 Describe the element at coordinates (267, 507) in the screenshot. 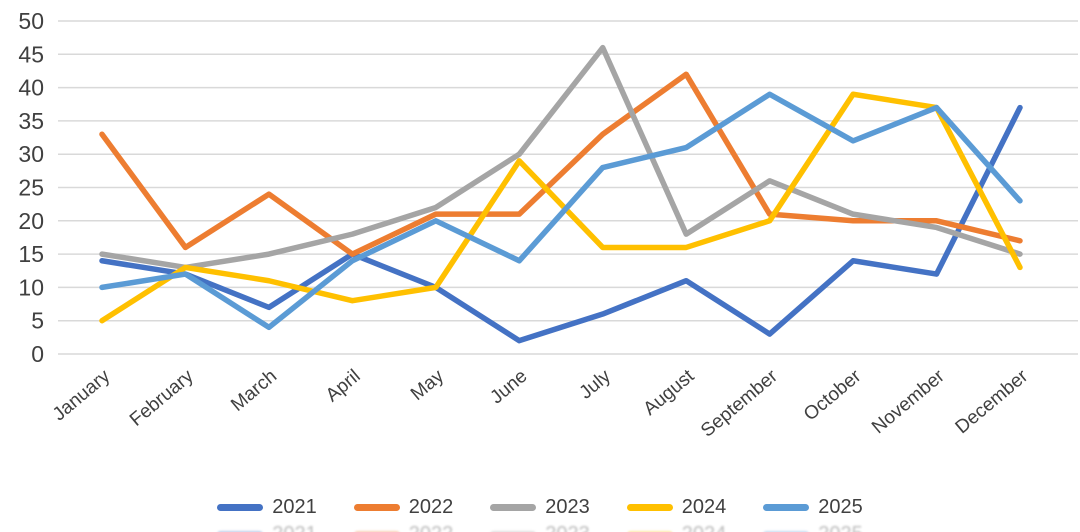

I see `legend-item-2021: 2021` at that location.